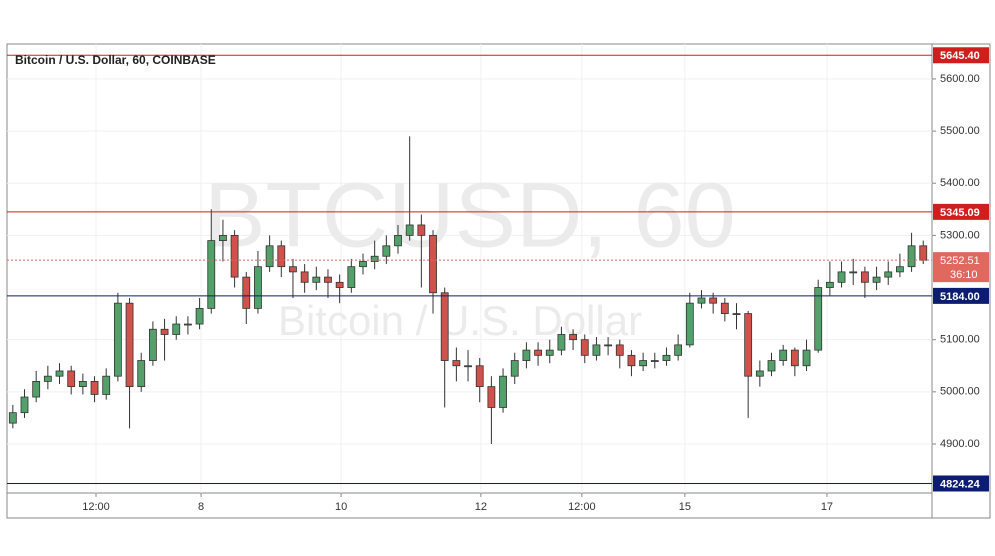 Image resolution: width=995 pixels, height=556 pixels. Describe the element at coordinates (115, 60) in the screenshot. I see `chart-title: Bitcoin / U.S. Dollar, 60, COINBASE` at that location.